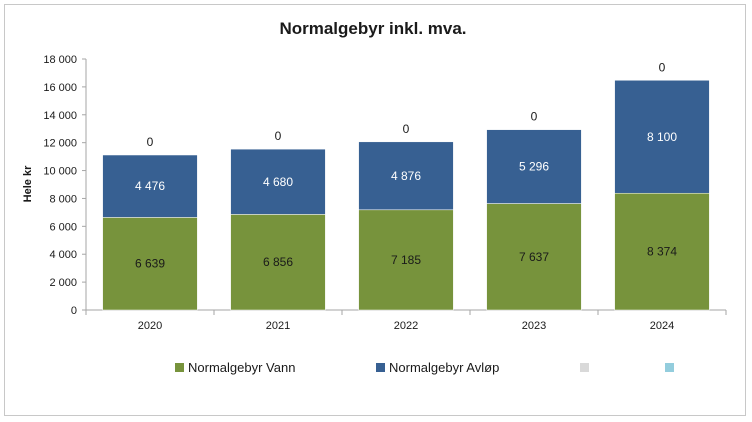 This screenshot has height=422, width=752. I want to click on y-tick-label: 16 000, so click(60, 88).